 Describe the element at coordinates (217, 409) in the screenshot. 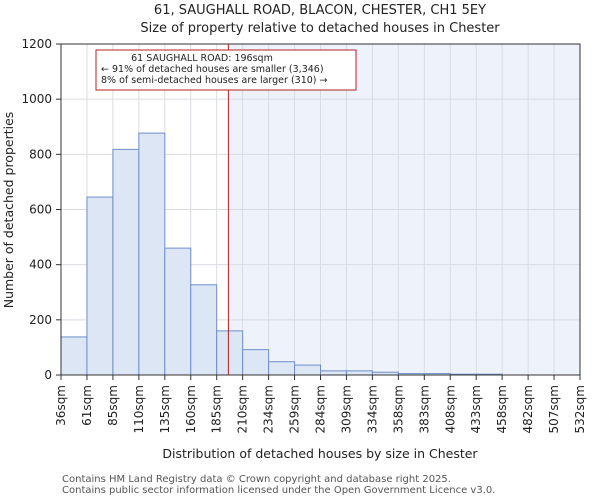

I see `x-tick-label: 185sqm` at that location.